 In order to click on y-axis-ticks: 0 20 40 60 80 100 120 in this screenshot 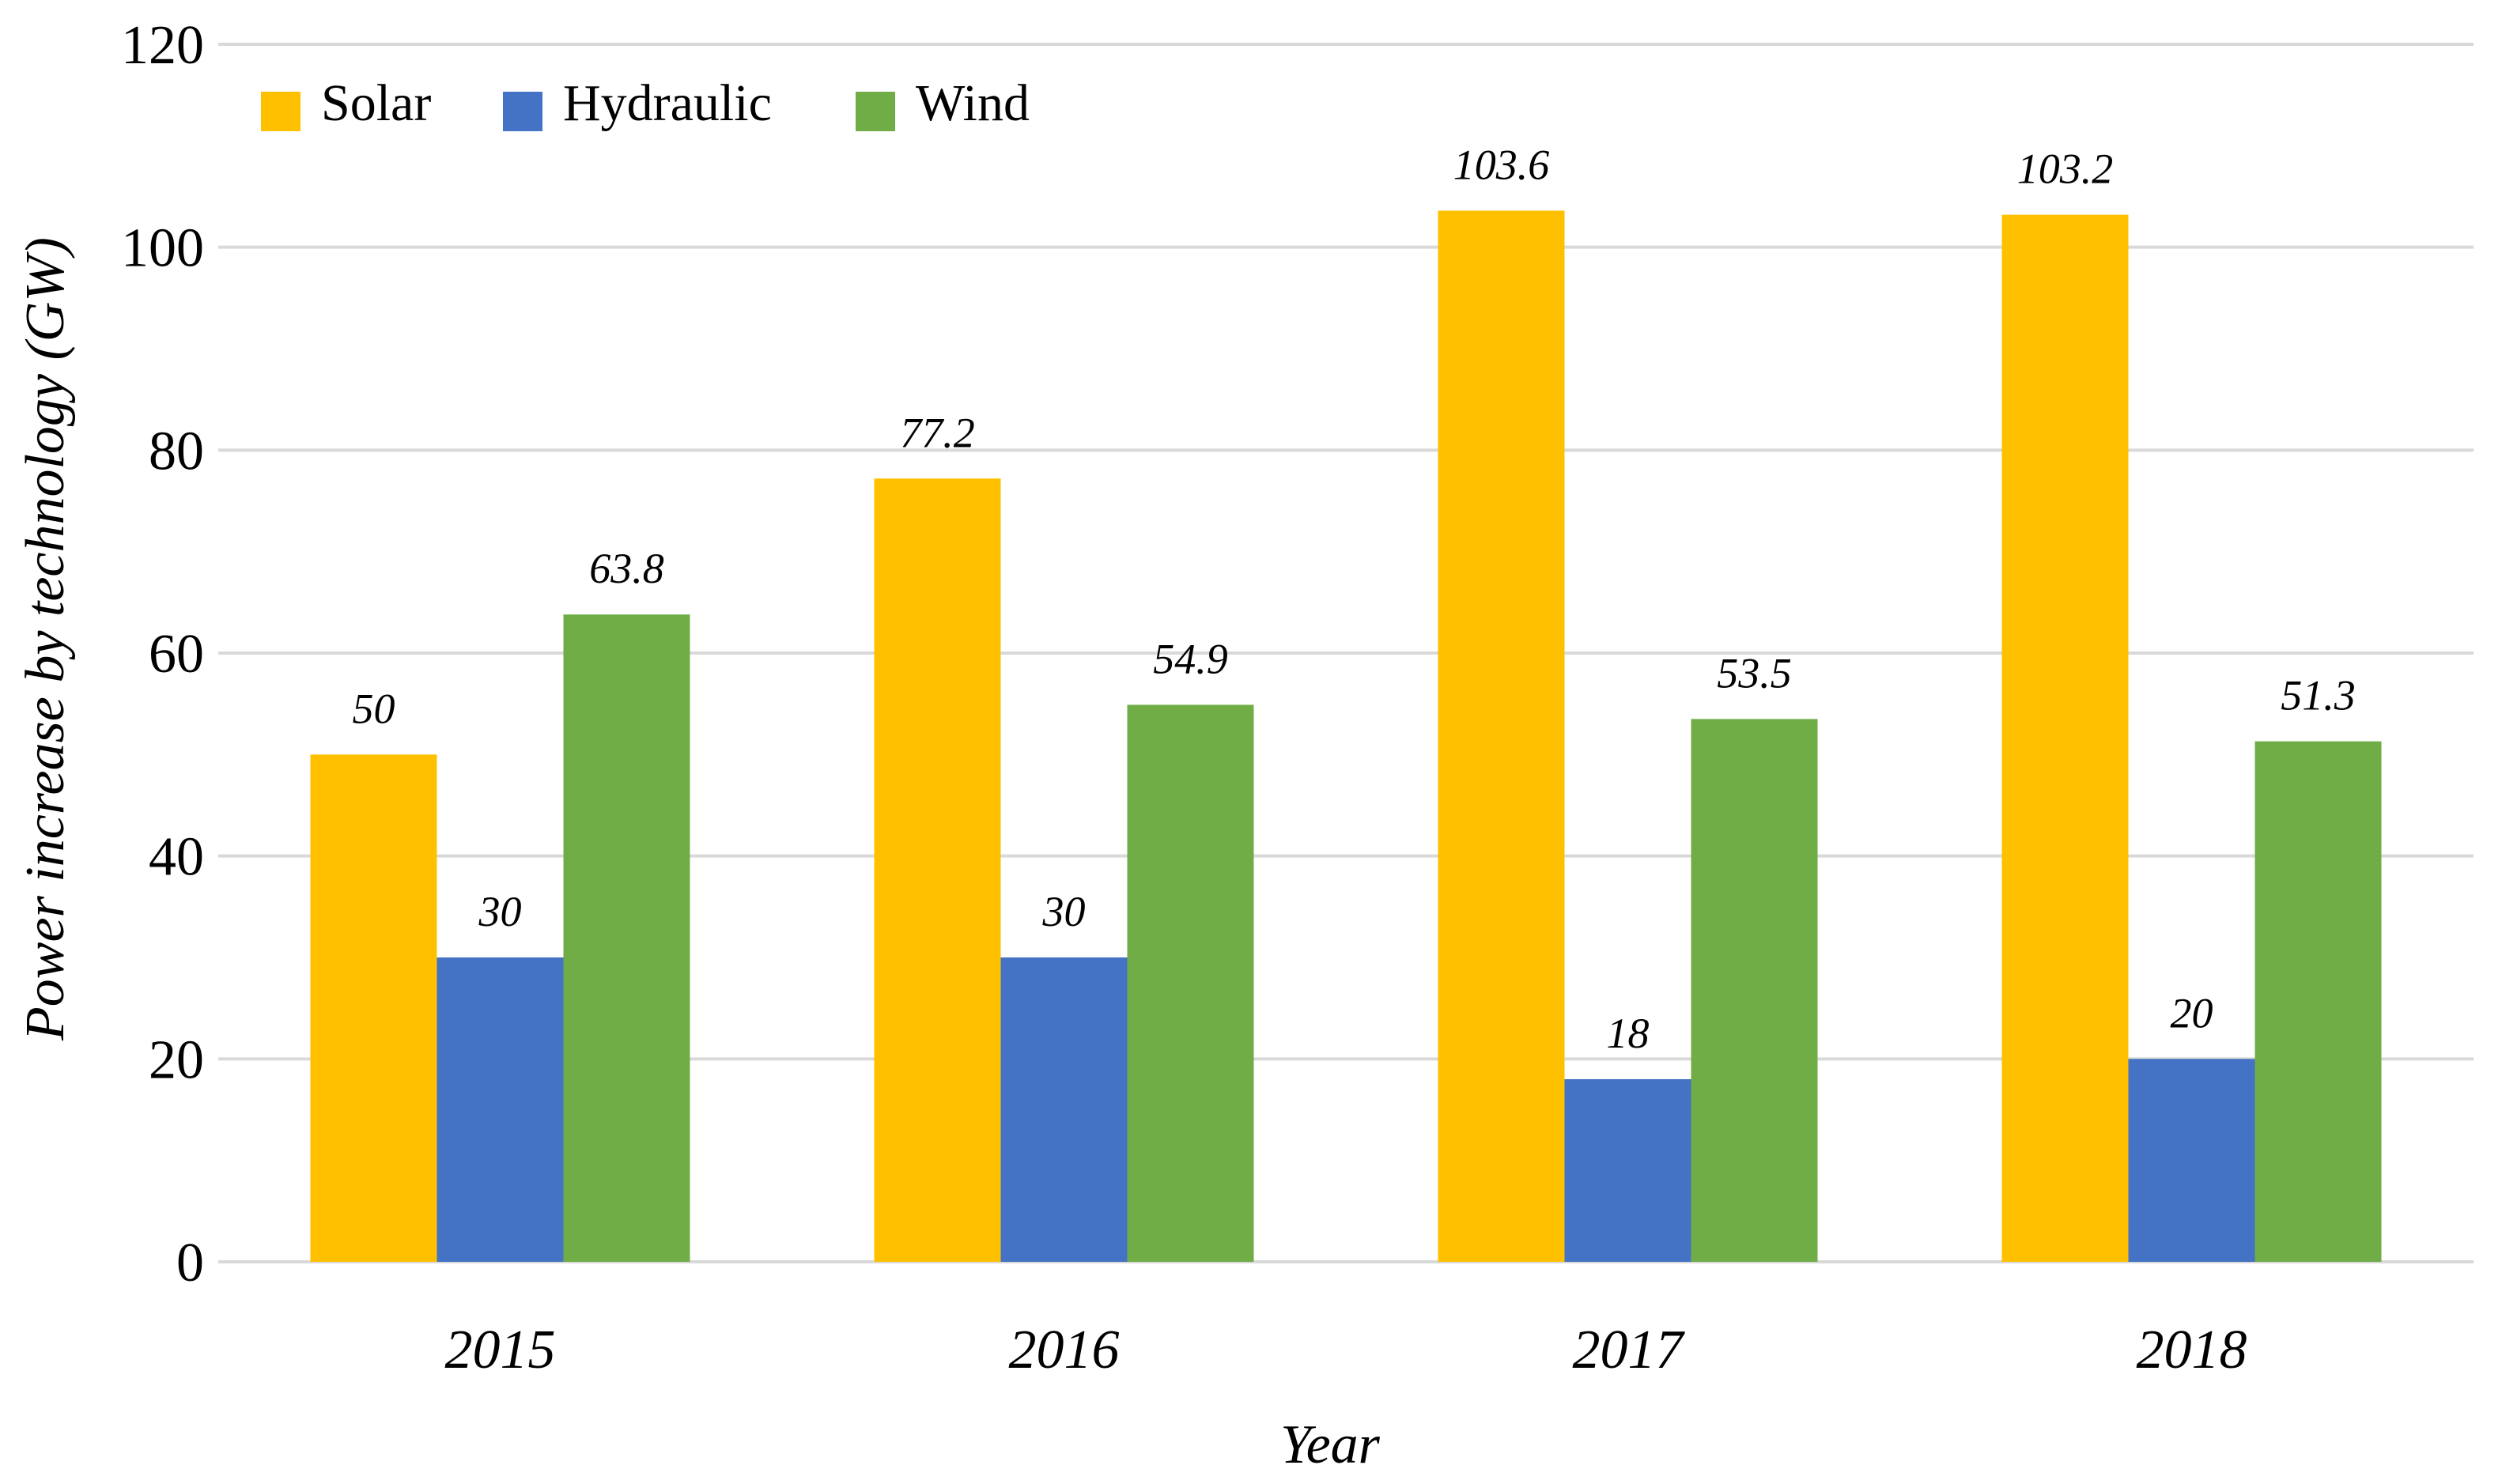, I will do `click(162, 654)`.